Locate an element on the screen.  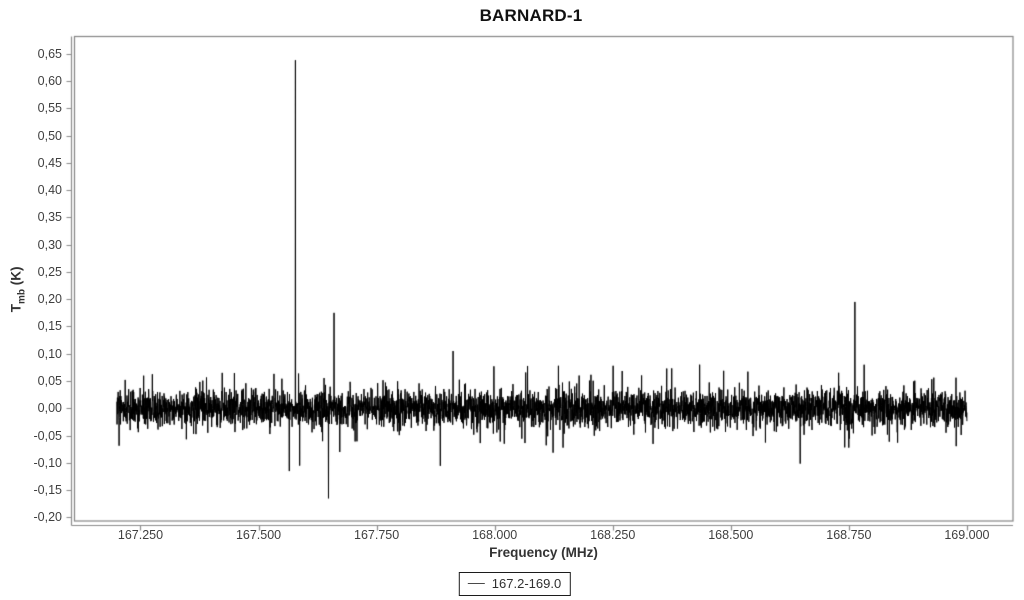
y-tick-label: 0,55 is located at coordinates (49, 108).